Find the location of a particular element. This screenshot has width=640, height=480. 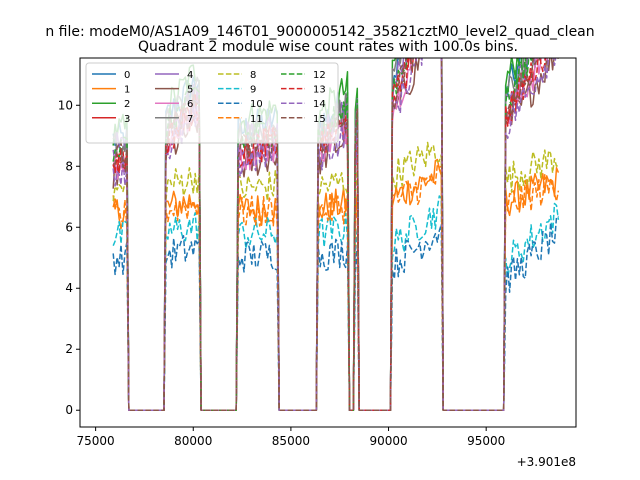

legend-label-2: 2 is located at coordinates (127, 104).